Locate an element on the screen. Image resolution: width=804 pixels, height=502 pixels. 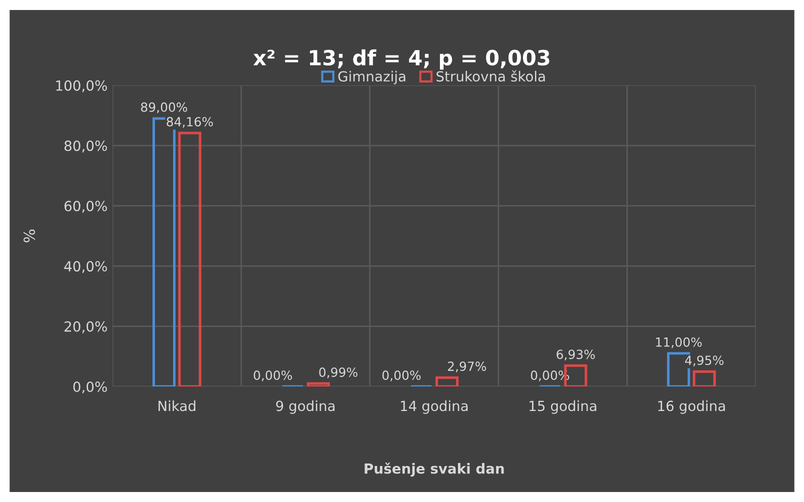
legend-label: Gimnazija is located at coordinates (372, 77).